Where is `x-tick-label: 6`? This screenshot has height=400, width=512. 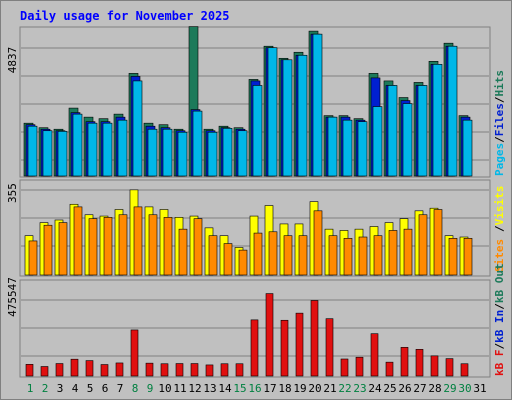 x-tick-label: 6 is located at coordinates (105, 388).